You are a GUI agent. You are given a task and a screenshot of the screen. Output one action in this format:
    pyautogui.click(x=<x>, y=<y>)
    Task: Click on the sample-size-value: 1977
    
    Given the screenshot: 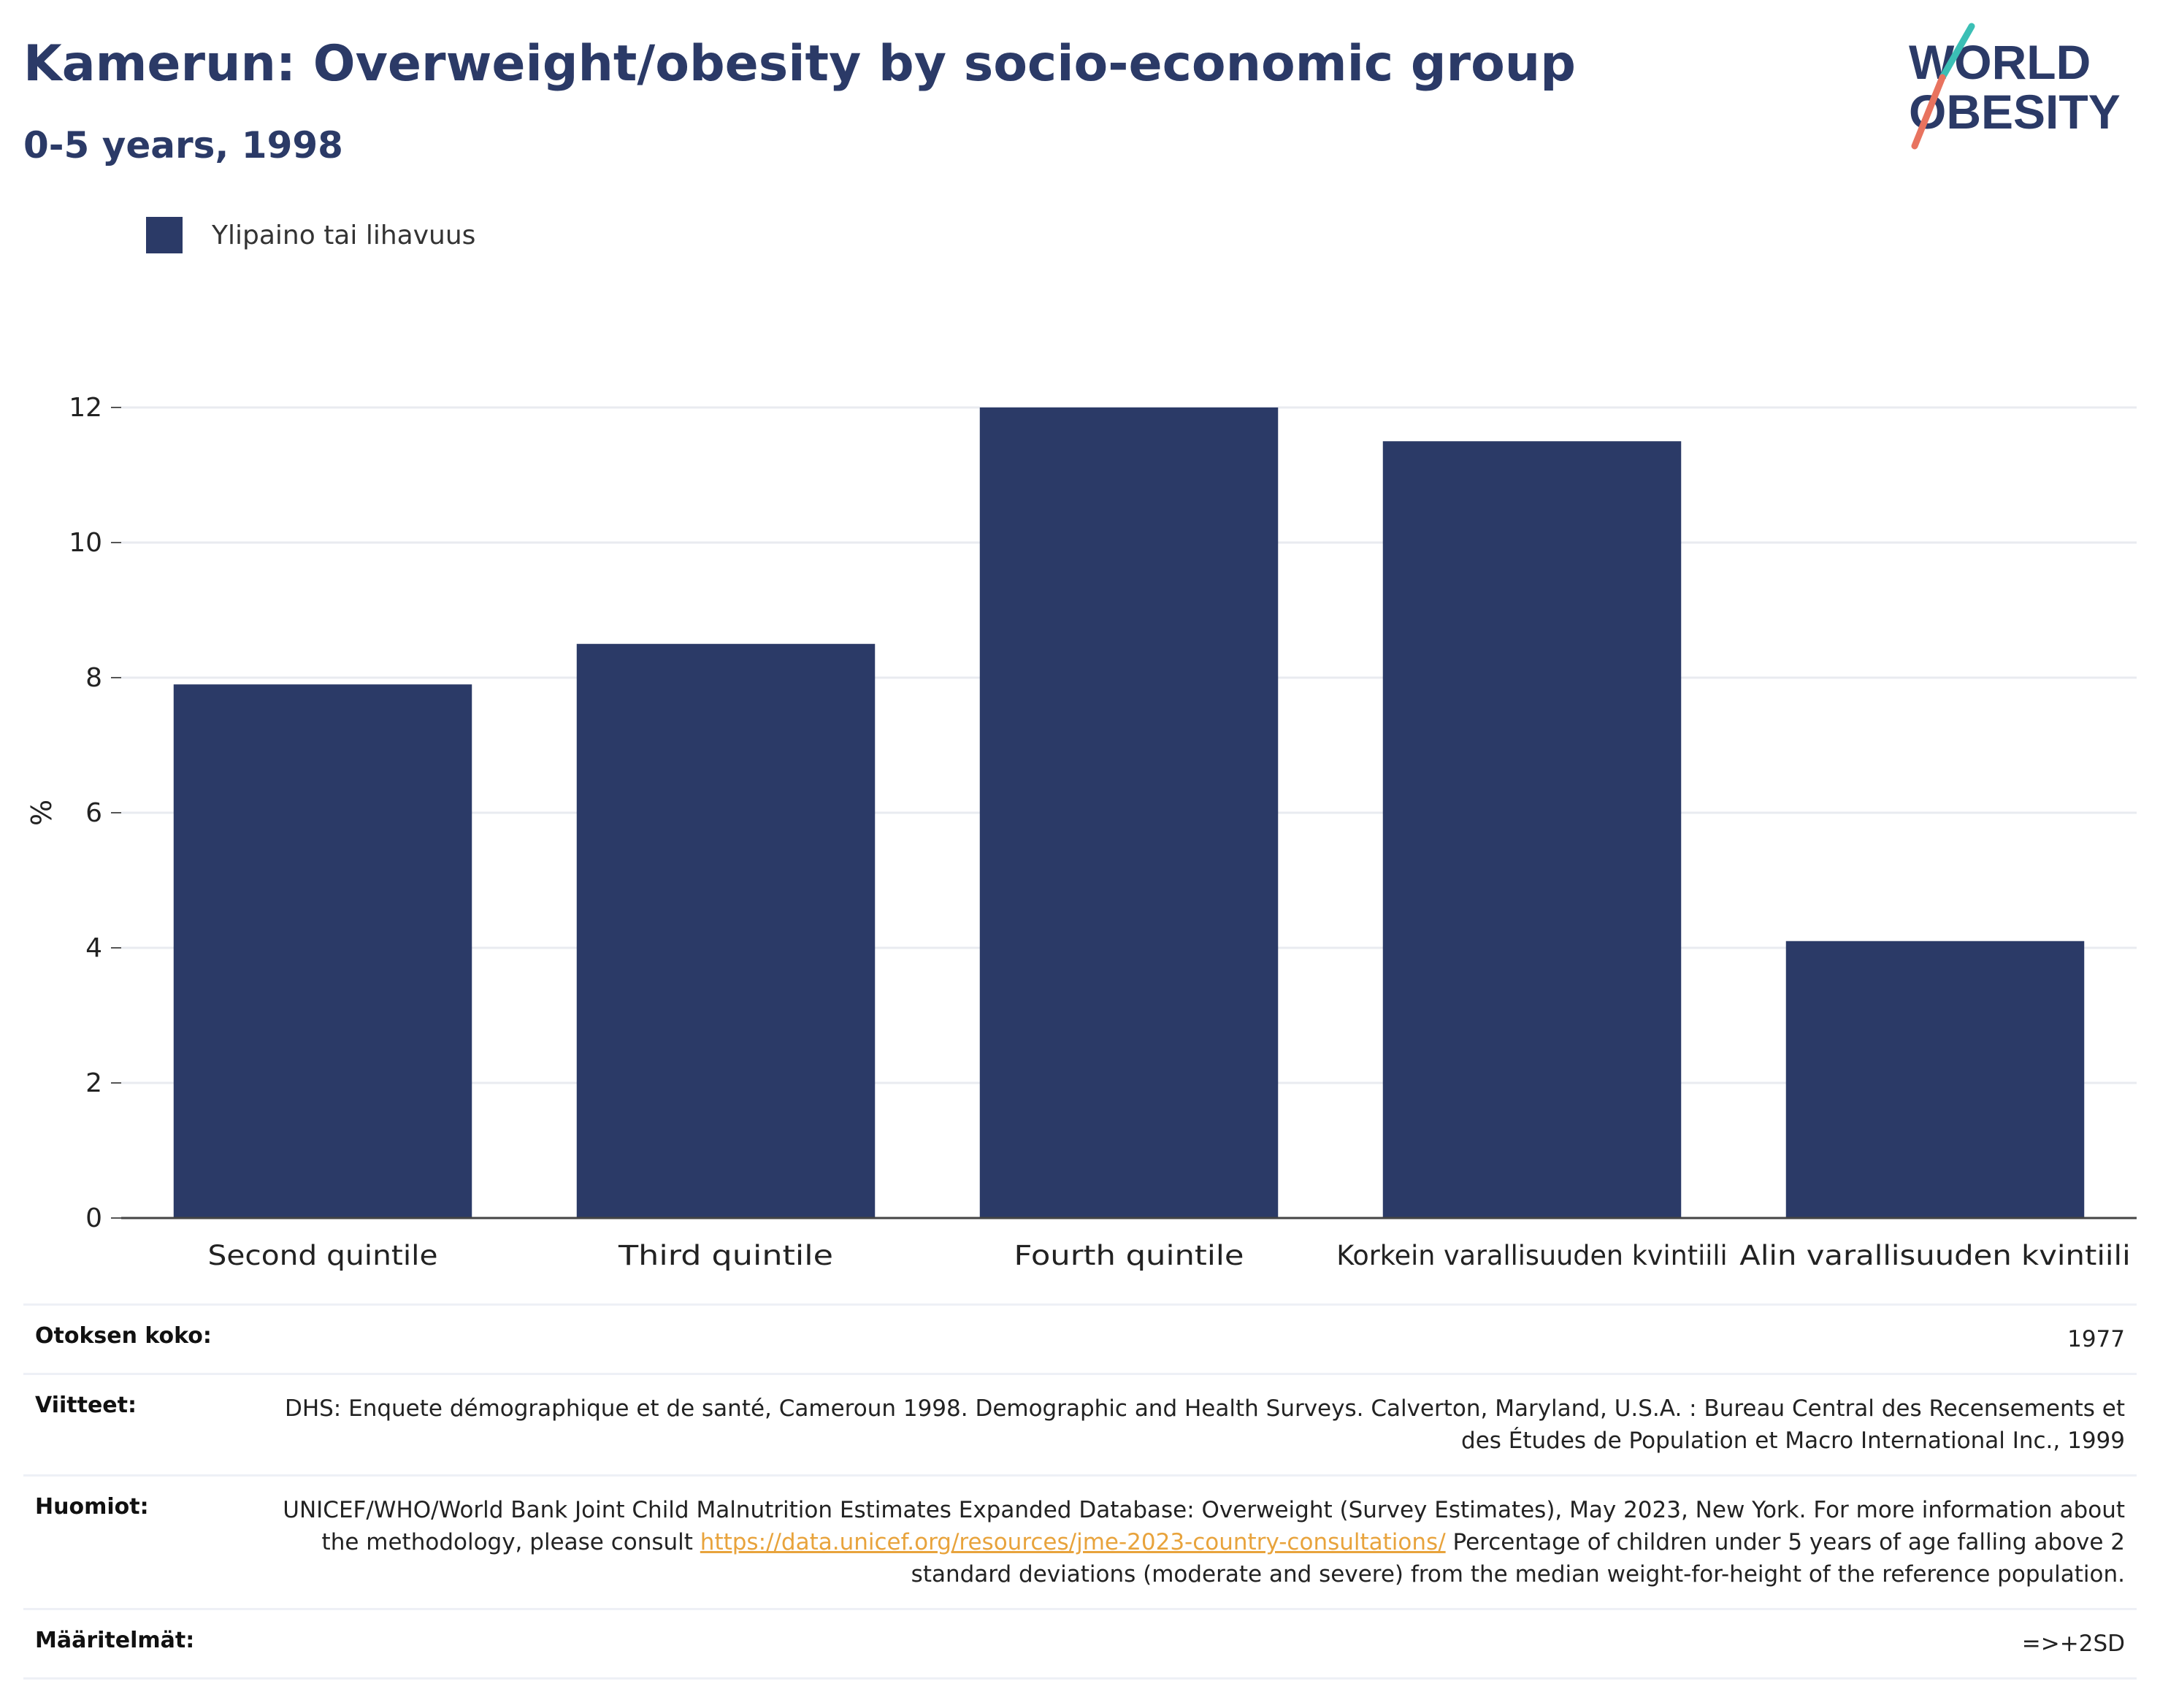 What is the action you would take?
    pyautogui.click(x=2096, y=1339)
    